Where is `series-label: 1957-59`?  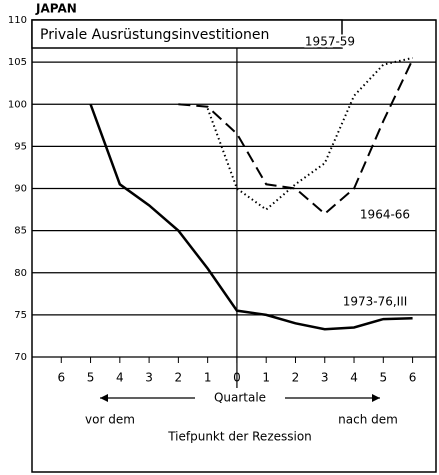 series-label: 1957-59 is located at coordinates (330, 42).